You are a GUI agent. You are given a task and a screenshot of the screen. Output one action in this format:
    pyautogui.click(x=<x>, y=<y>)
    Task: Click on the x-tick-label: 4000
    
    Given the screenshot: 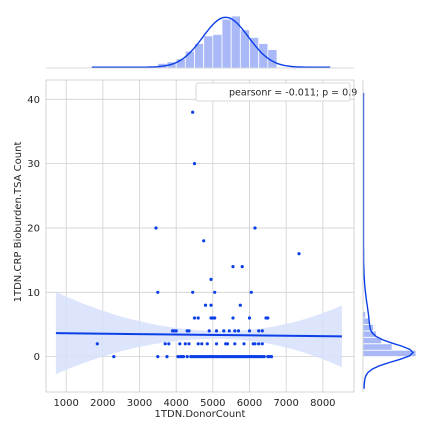 What is the action you would take?
    pyautogui.click(x=175, y=403)
    